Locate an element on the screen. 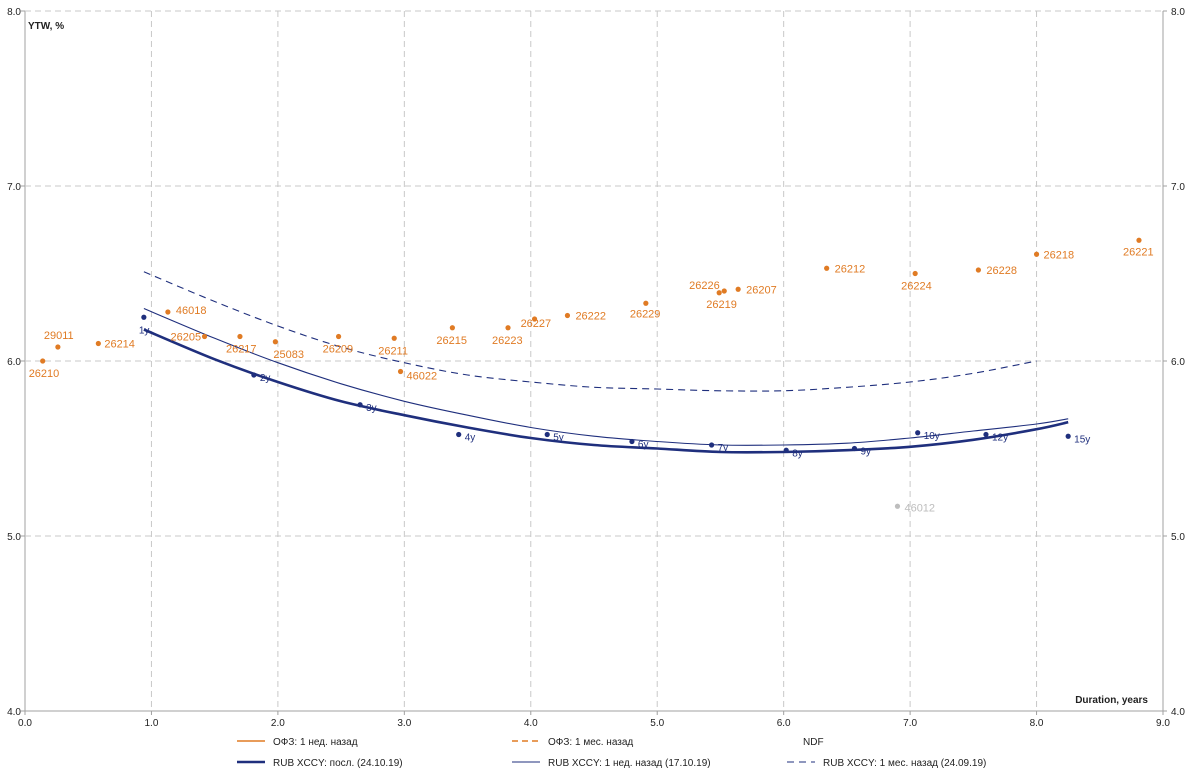  ofz-point-label: 26217 is located at coordinates (241, 350).